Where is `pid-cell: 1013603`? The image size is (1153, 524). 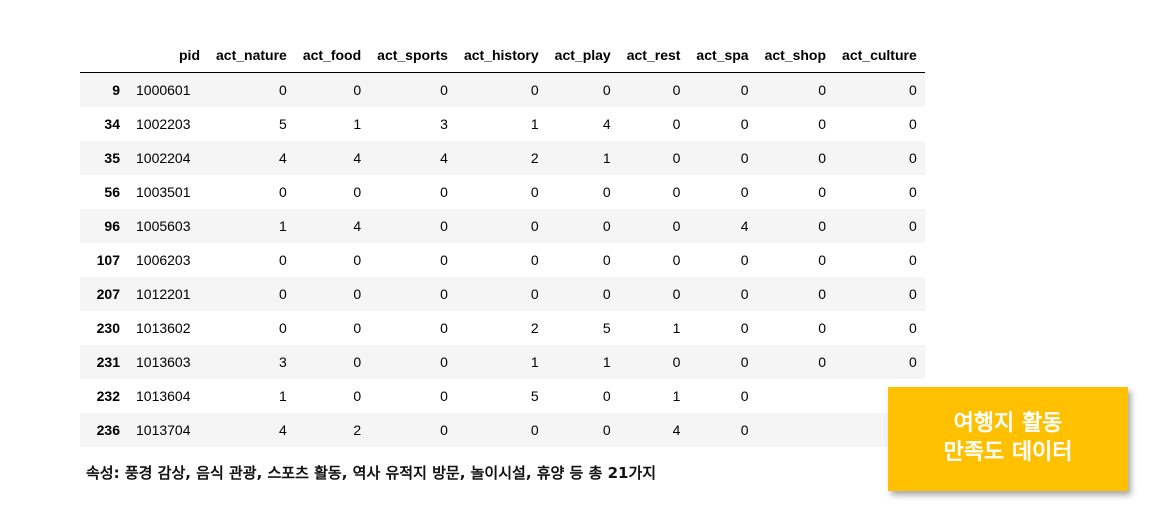 pid-cell: 1013603 is located at coordinates (163, 362).